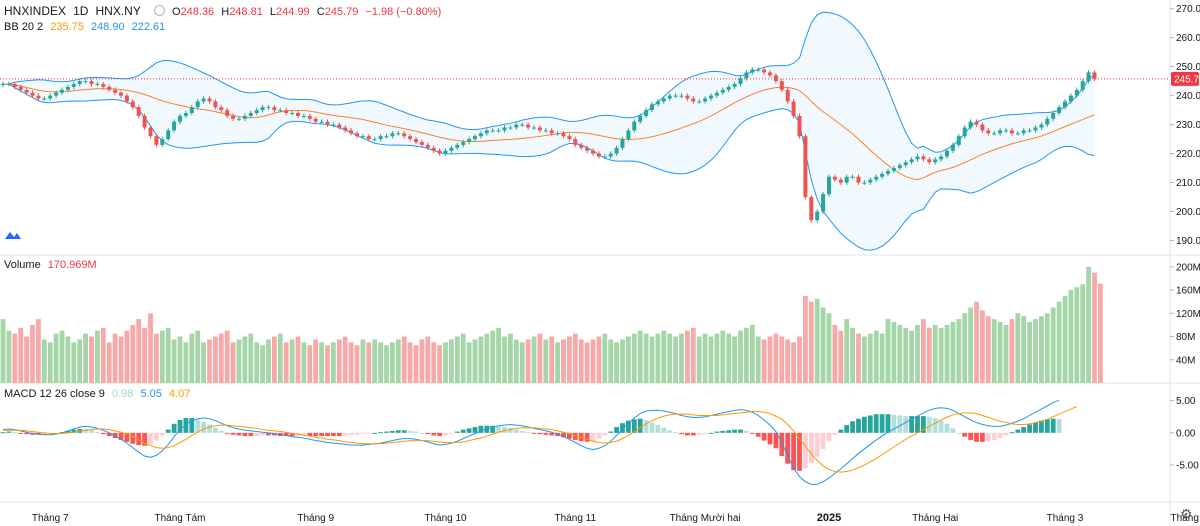 Image resolution: width=1200 pixels, height=526 pixels. I want to click on legend-volume: Volume 170.969M, so click(52, 265).